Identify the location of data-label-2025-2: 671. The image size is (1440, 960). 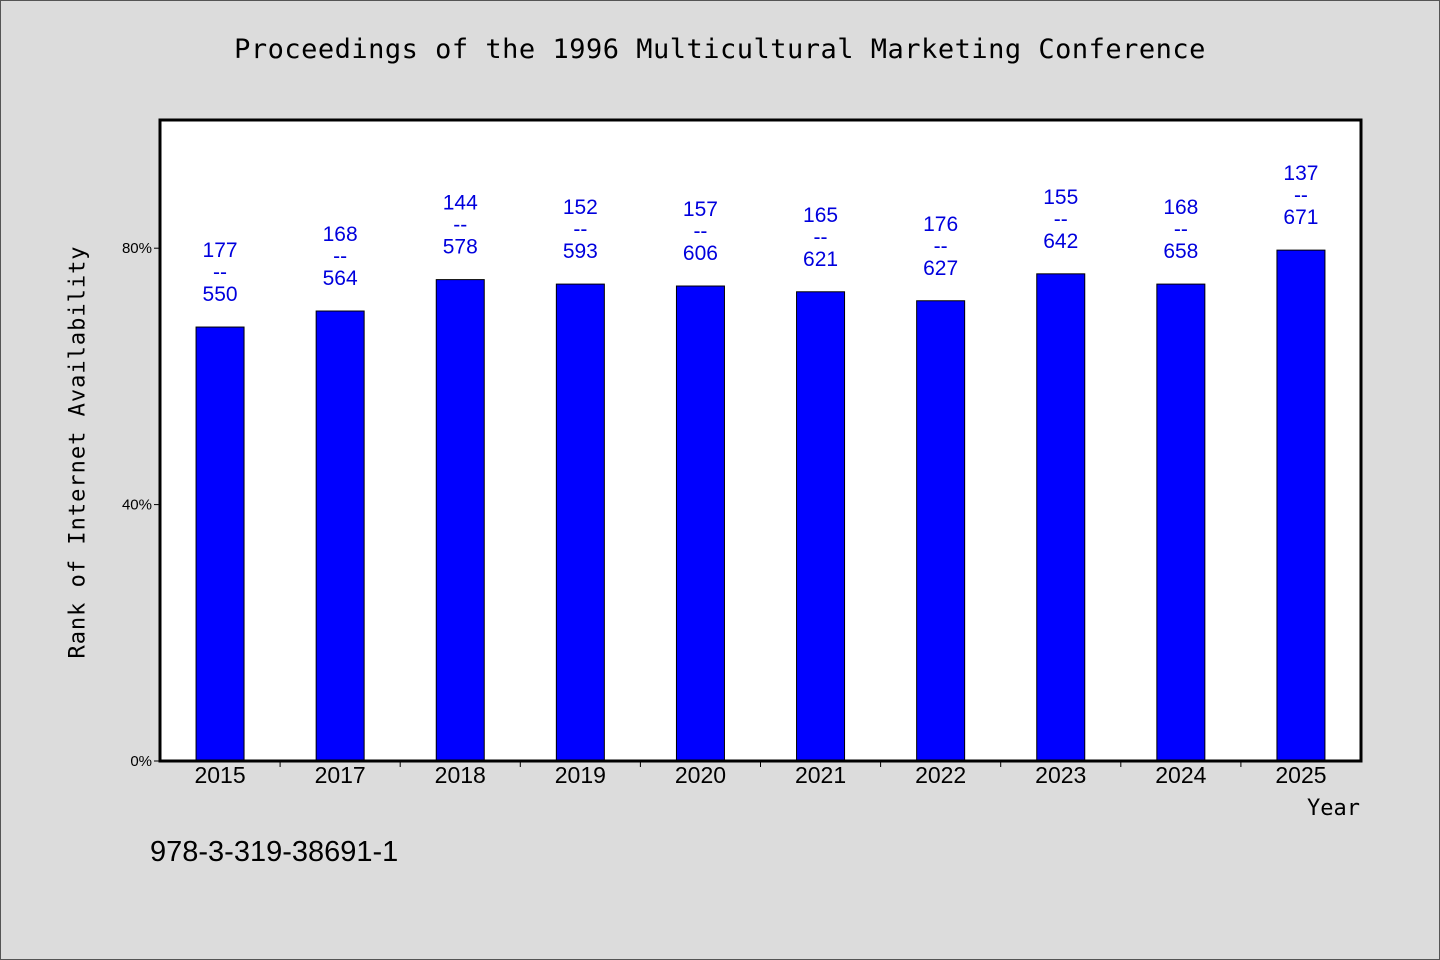
(1300, 217).